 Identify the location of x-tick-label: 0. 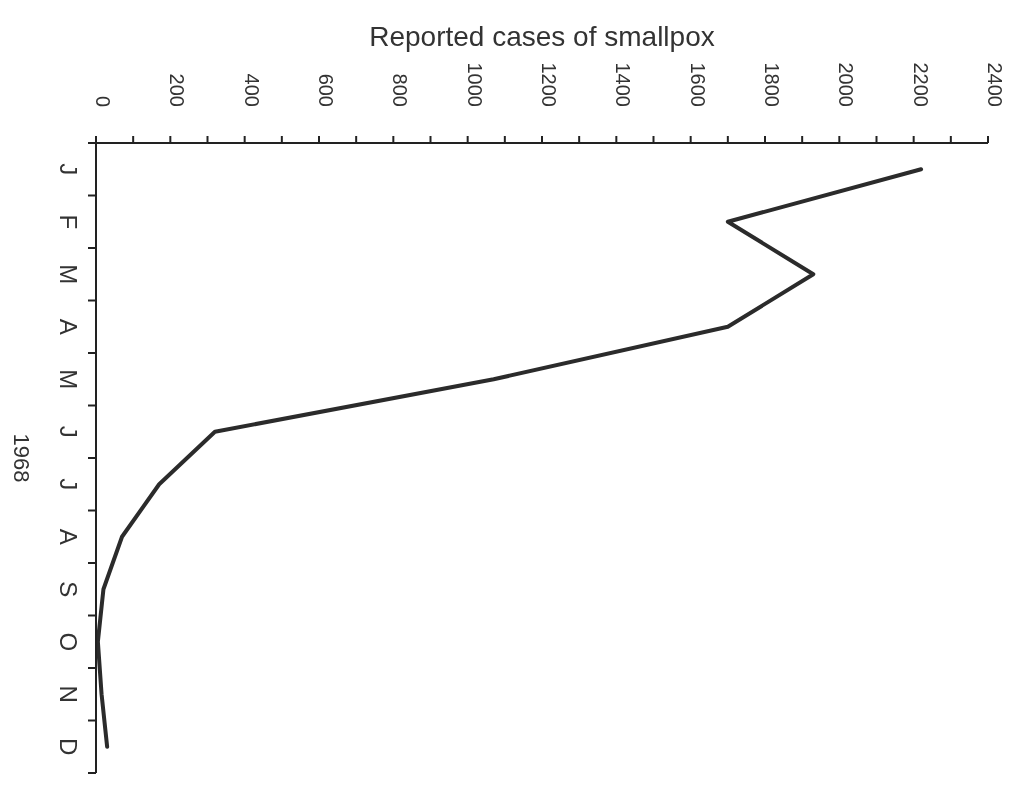
(103, 101).